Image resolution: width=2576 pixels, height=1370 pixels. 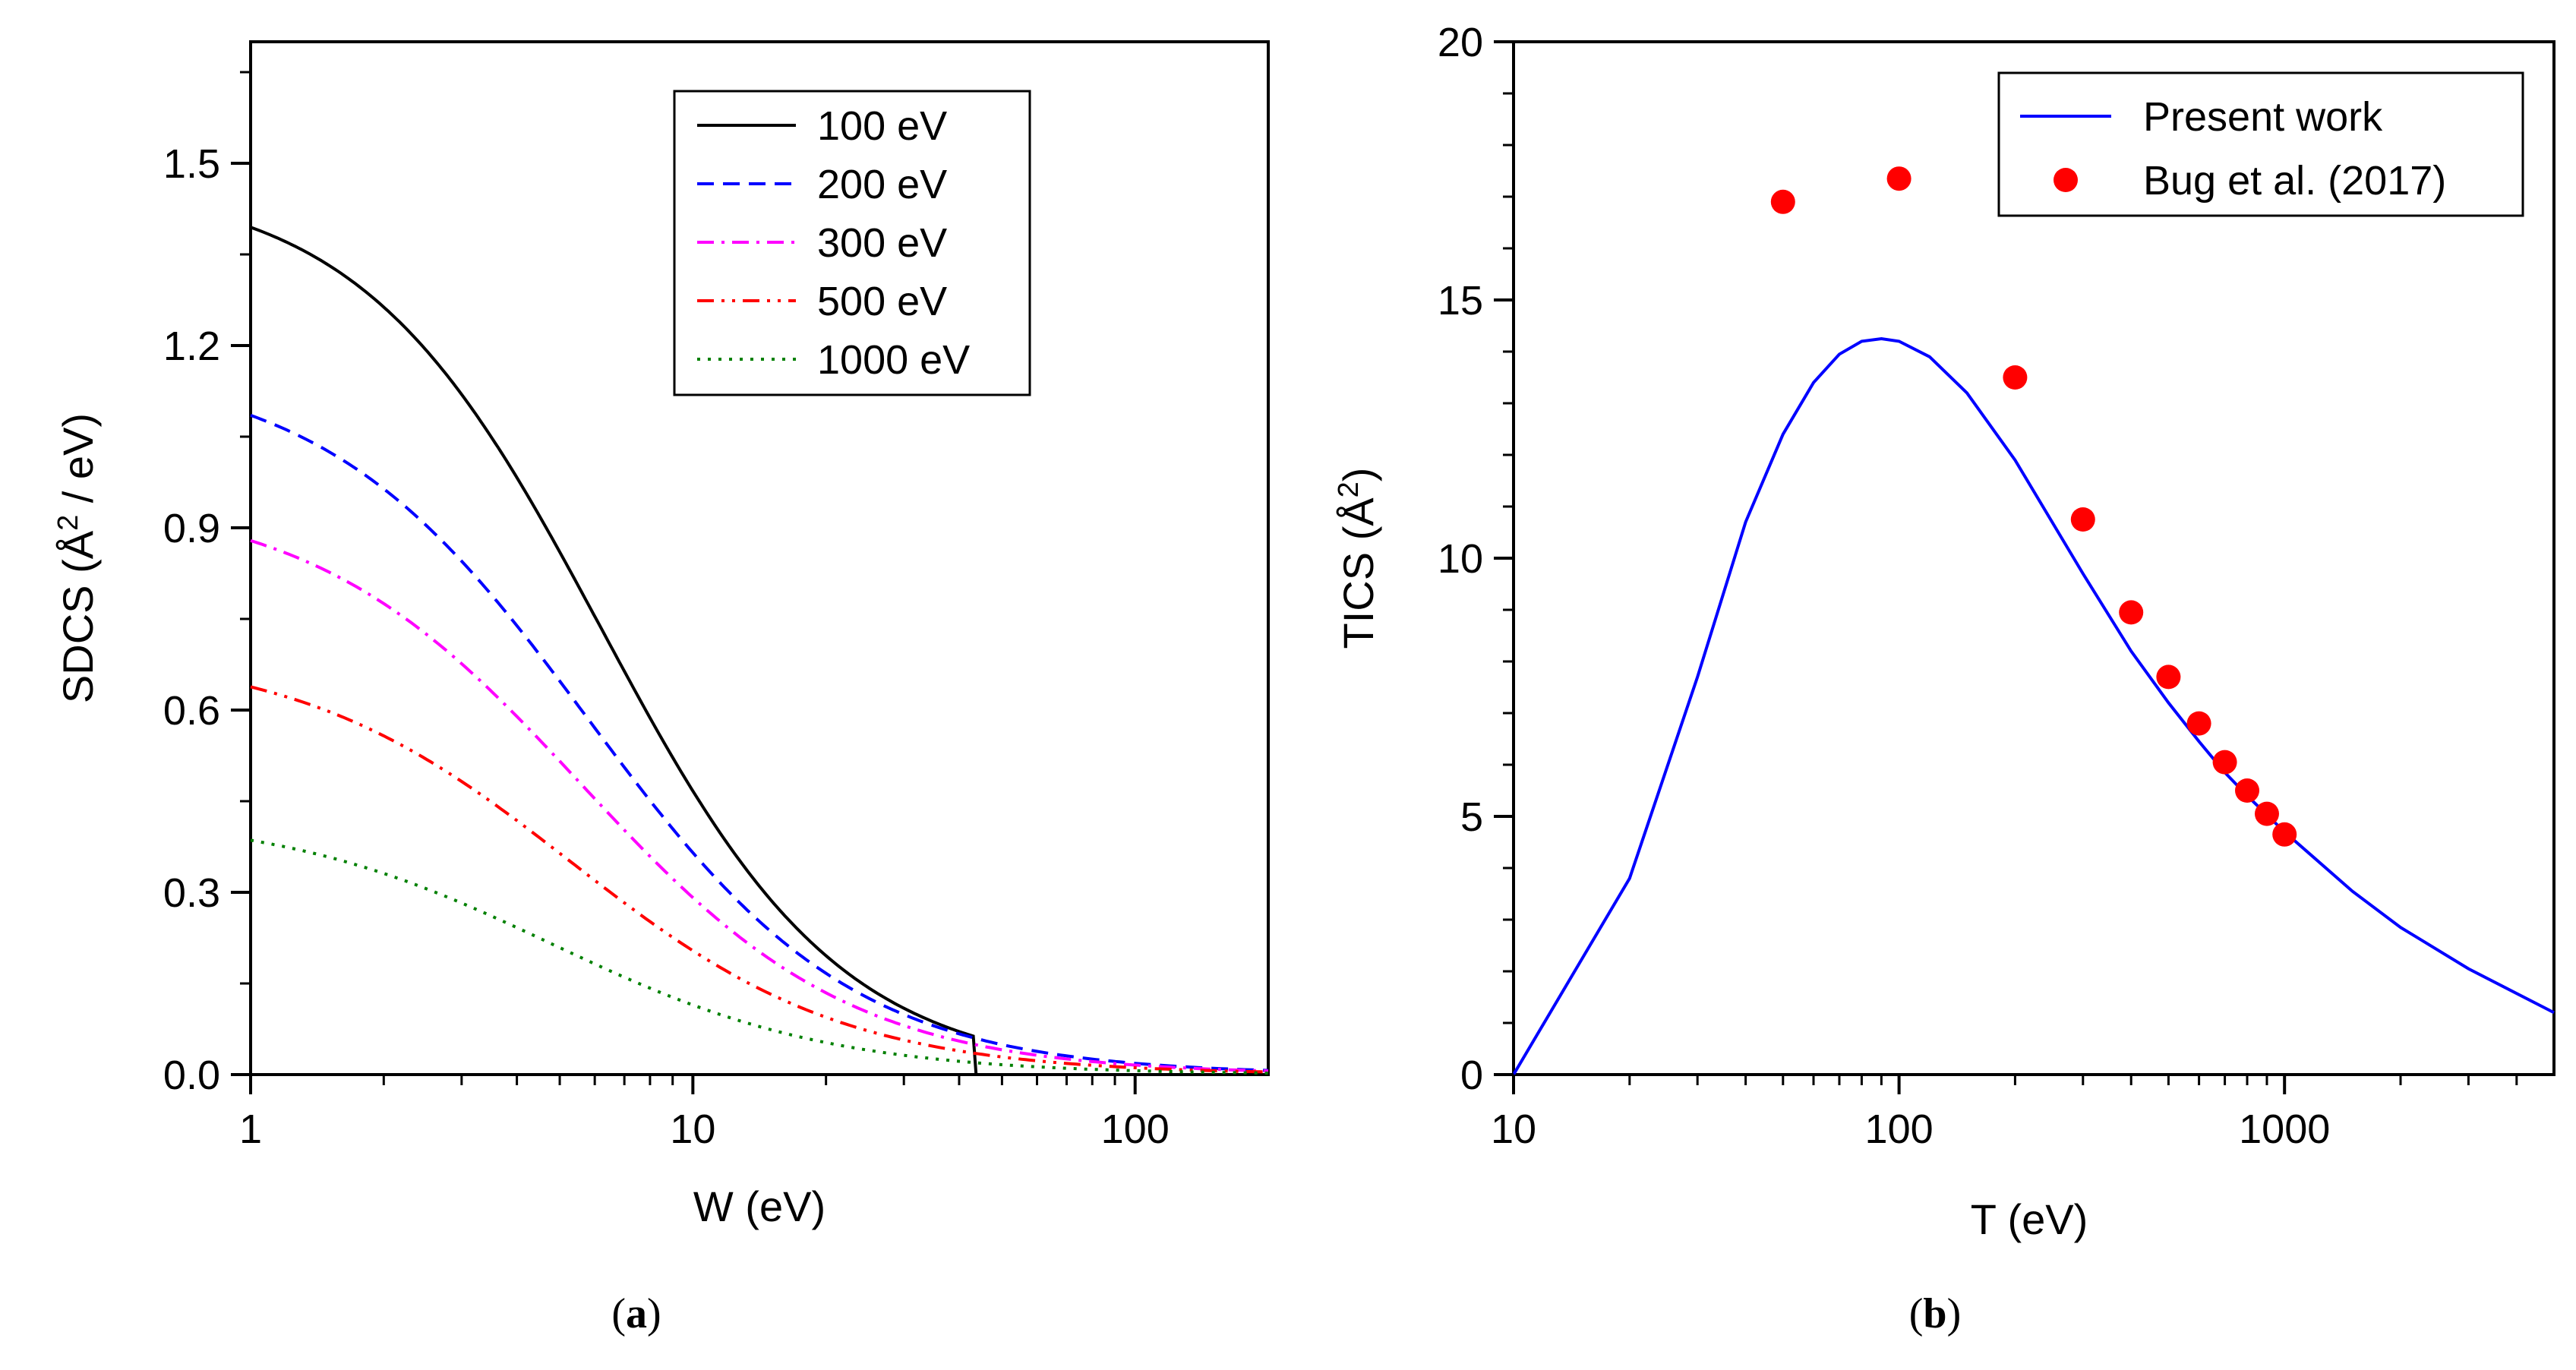 I want to click on legend-marker-bug-2017, so click(x=2066, y=180).